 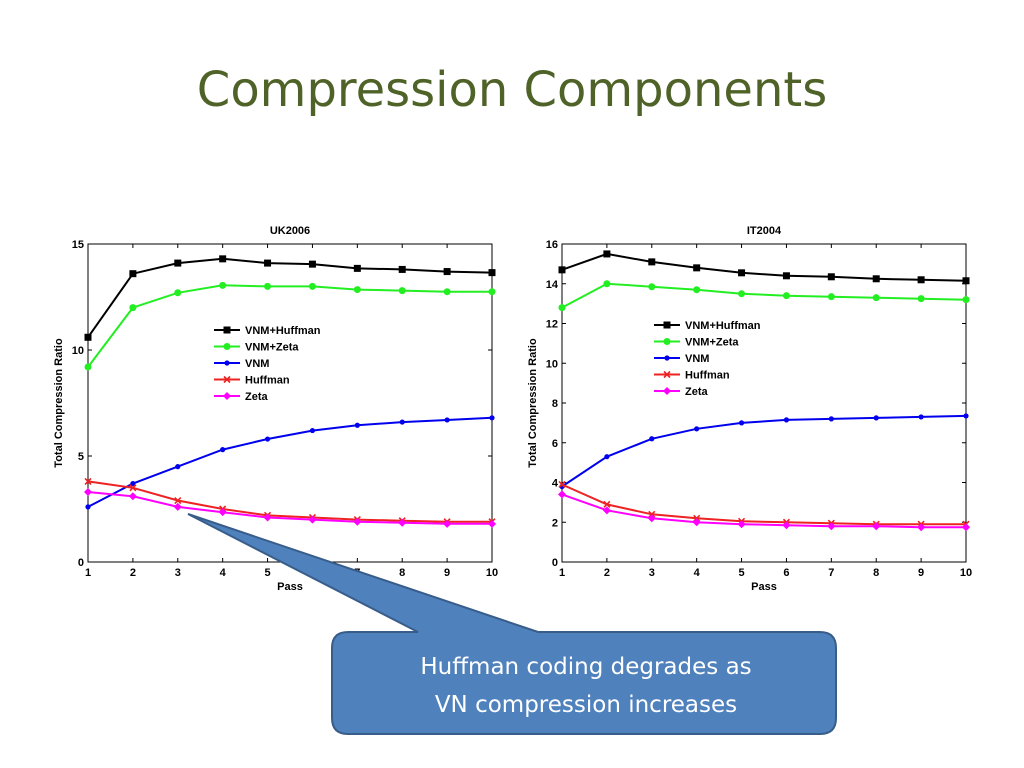 What do you see at coordinates (88, 573) in the screenshot?
I see `x-tick-label: 1` at bounding box center [88, 573].